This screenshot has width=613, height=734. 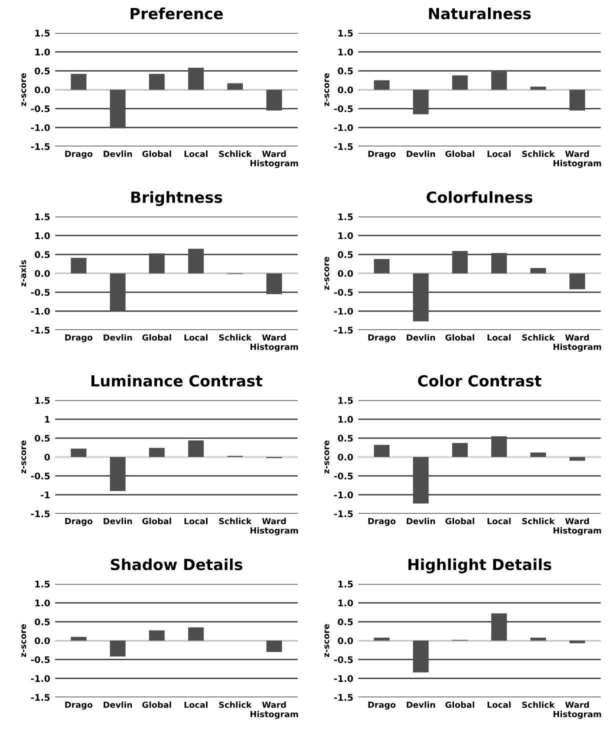 I want to click on y-tick-label: -1, so click(x=45, y=495).